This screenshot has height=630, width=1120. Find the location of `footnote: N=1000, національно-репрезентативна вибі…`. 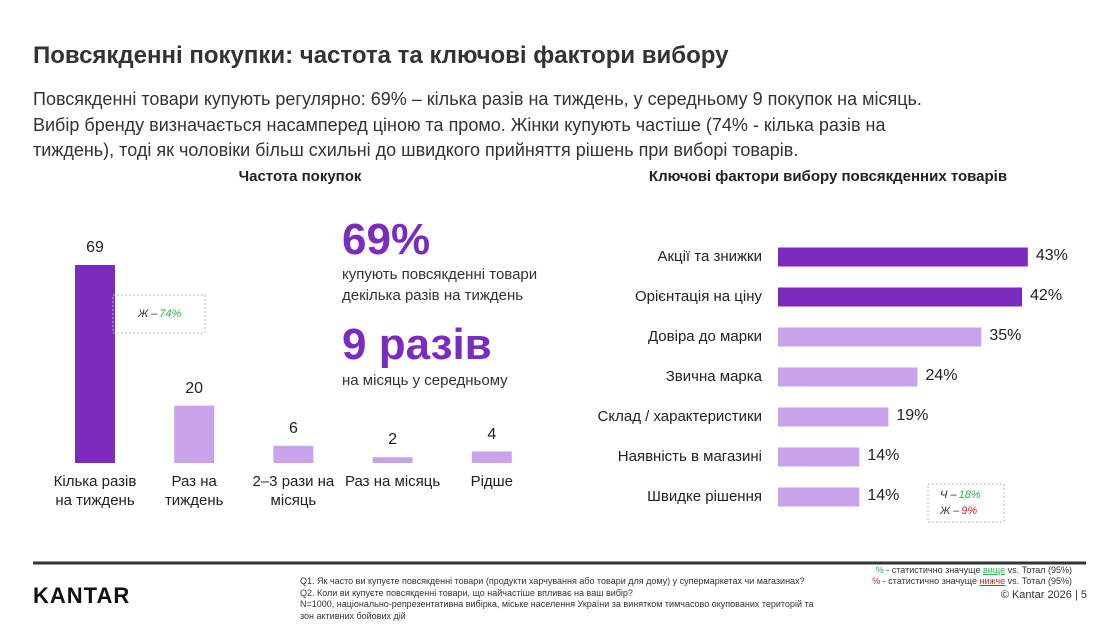

footnote: N=1000, національно-репрезентативна вибі… is located at coordinates (557, 604).